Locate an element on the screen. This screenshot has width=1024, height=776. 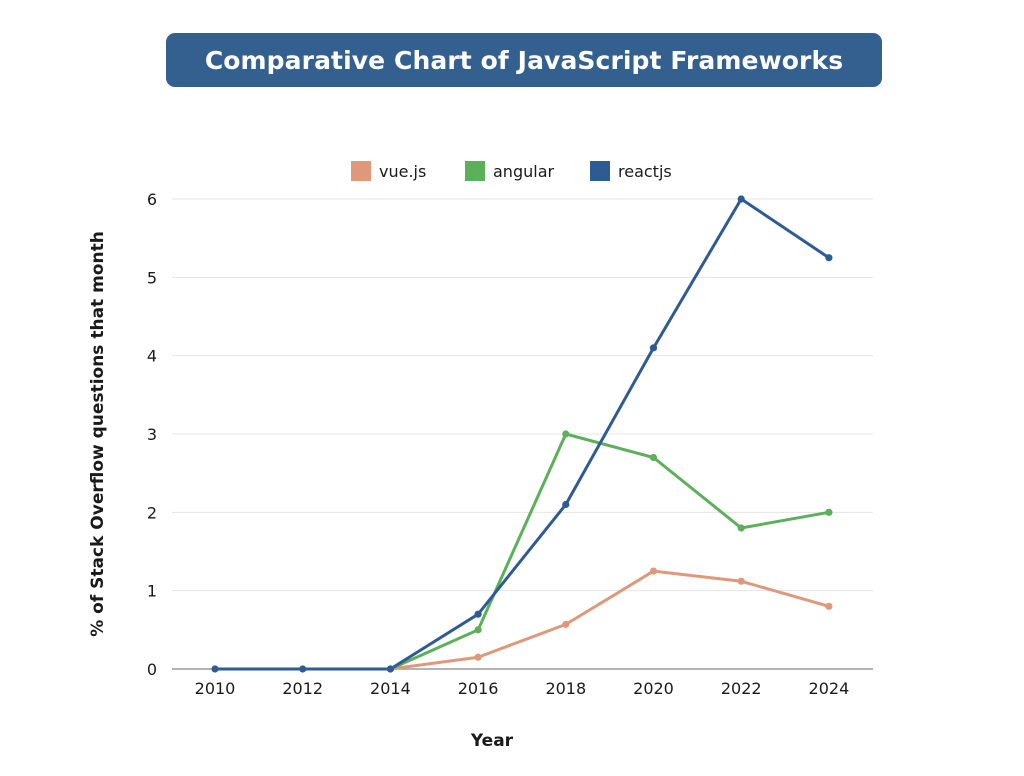
y-tick-label: 2 is located at coordinates (152, 512).